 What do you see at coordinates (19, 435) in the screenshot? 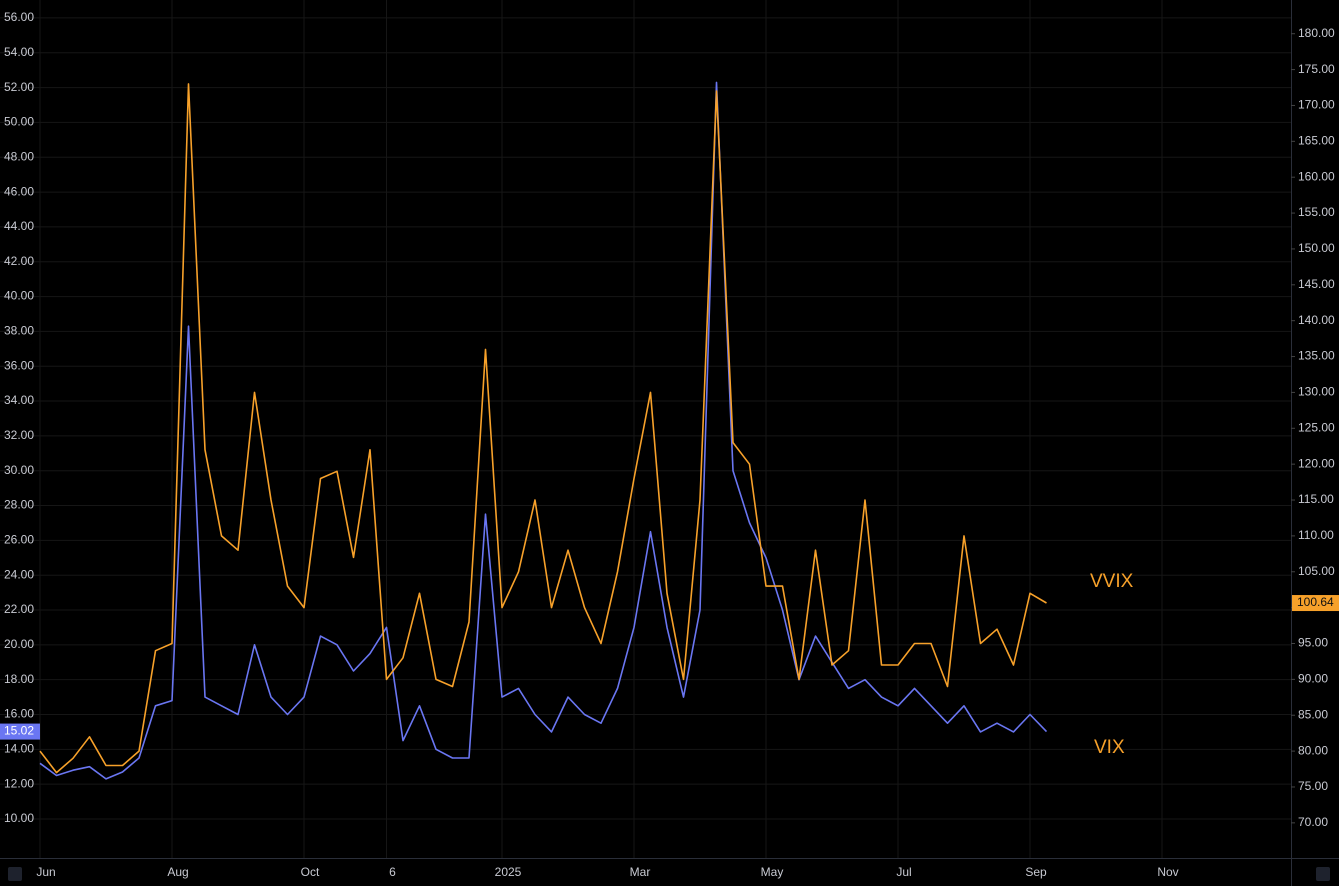
I see `y-tick-label: 32.00` at bounding box center [19, 435].